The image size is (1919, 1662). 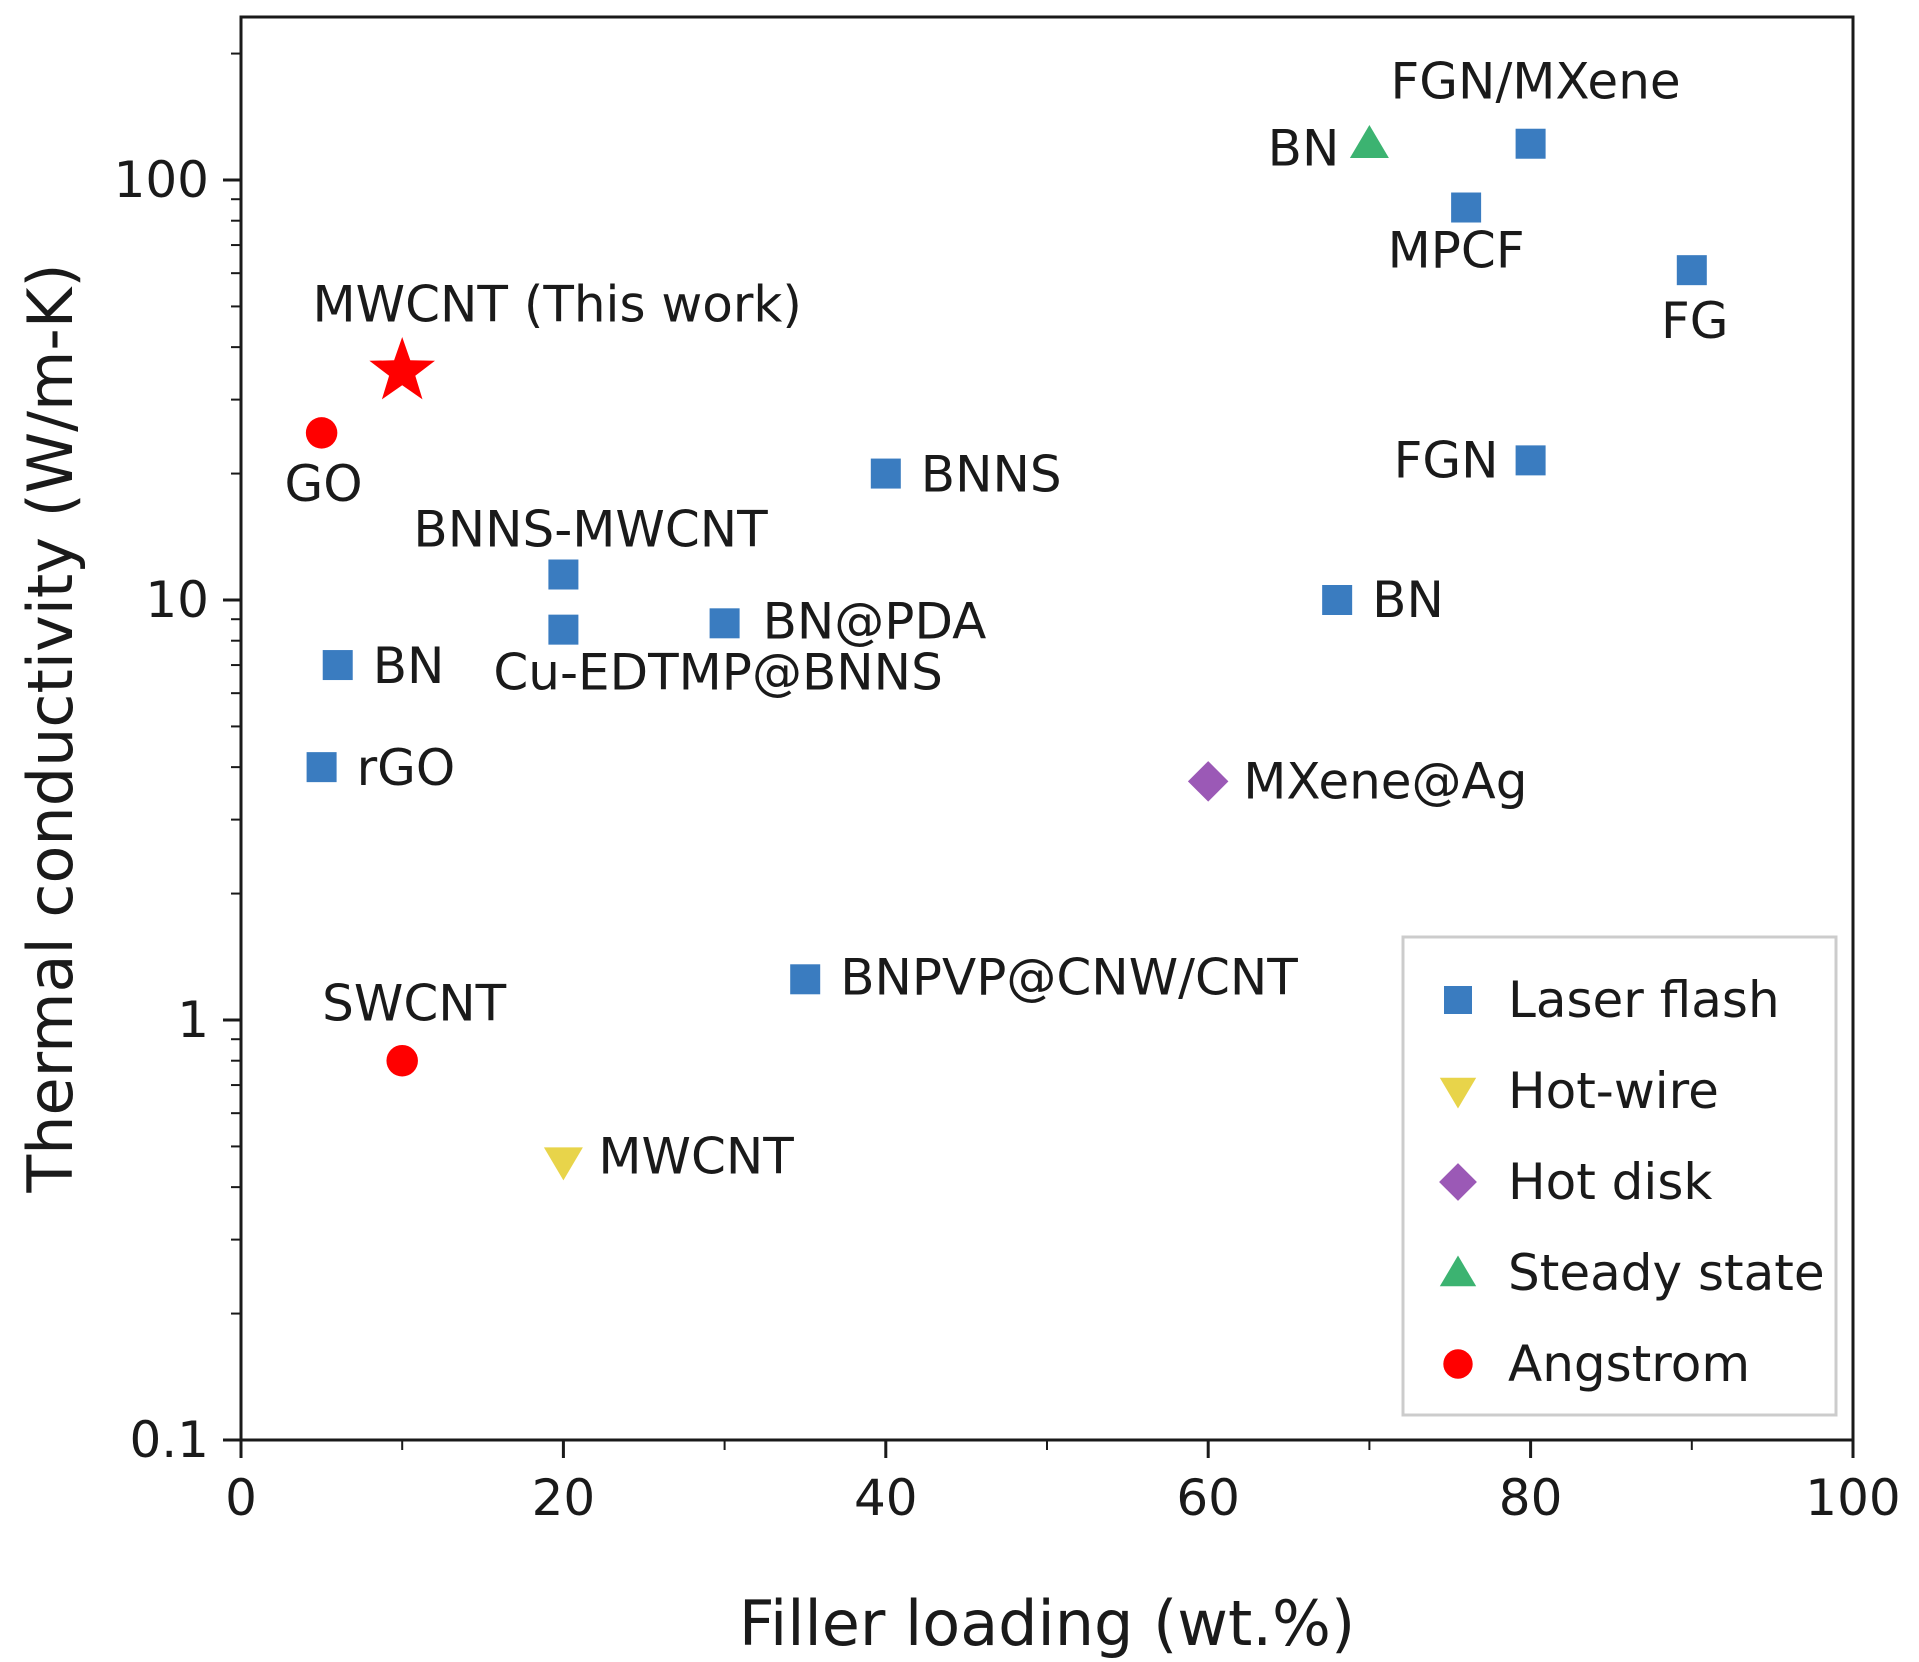 What do you see at coordinates (1536, 82) in the screenshot?
I see `point-label: FGN/MXene` at bounding box center [1536, 82].